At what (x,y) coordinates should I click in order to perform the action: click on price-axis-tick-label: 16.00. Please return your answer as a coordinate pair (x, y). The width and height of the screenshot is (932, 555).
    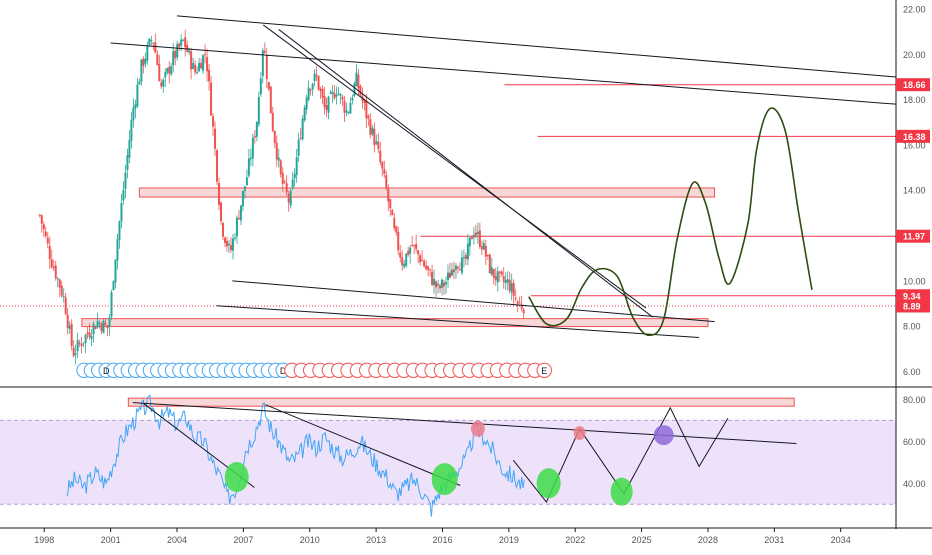
    Looking at the image, I should click on (914, 145).